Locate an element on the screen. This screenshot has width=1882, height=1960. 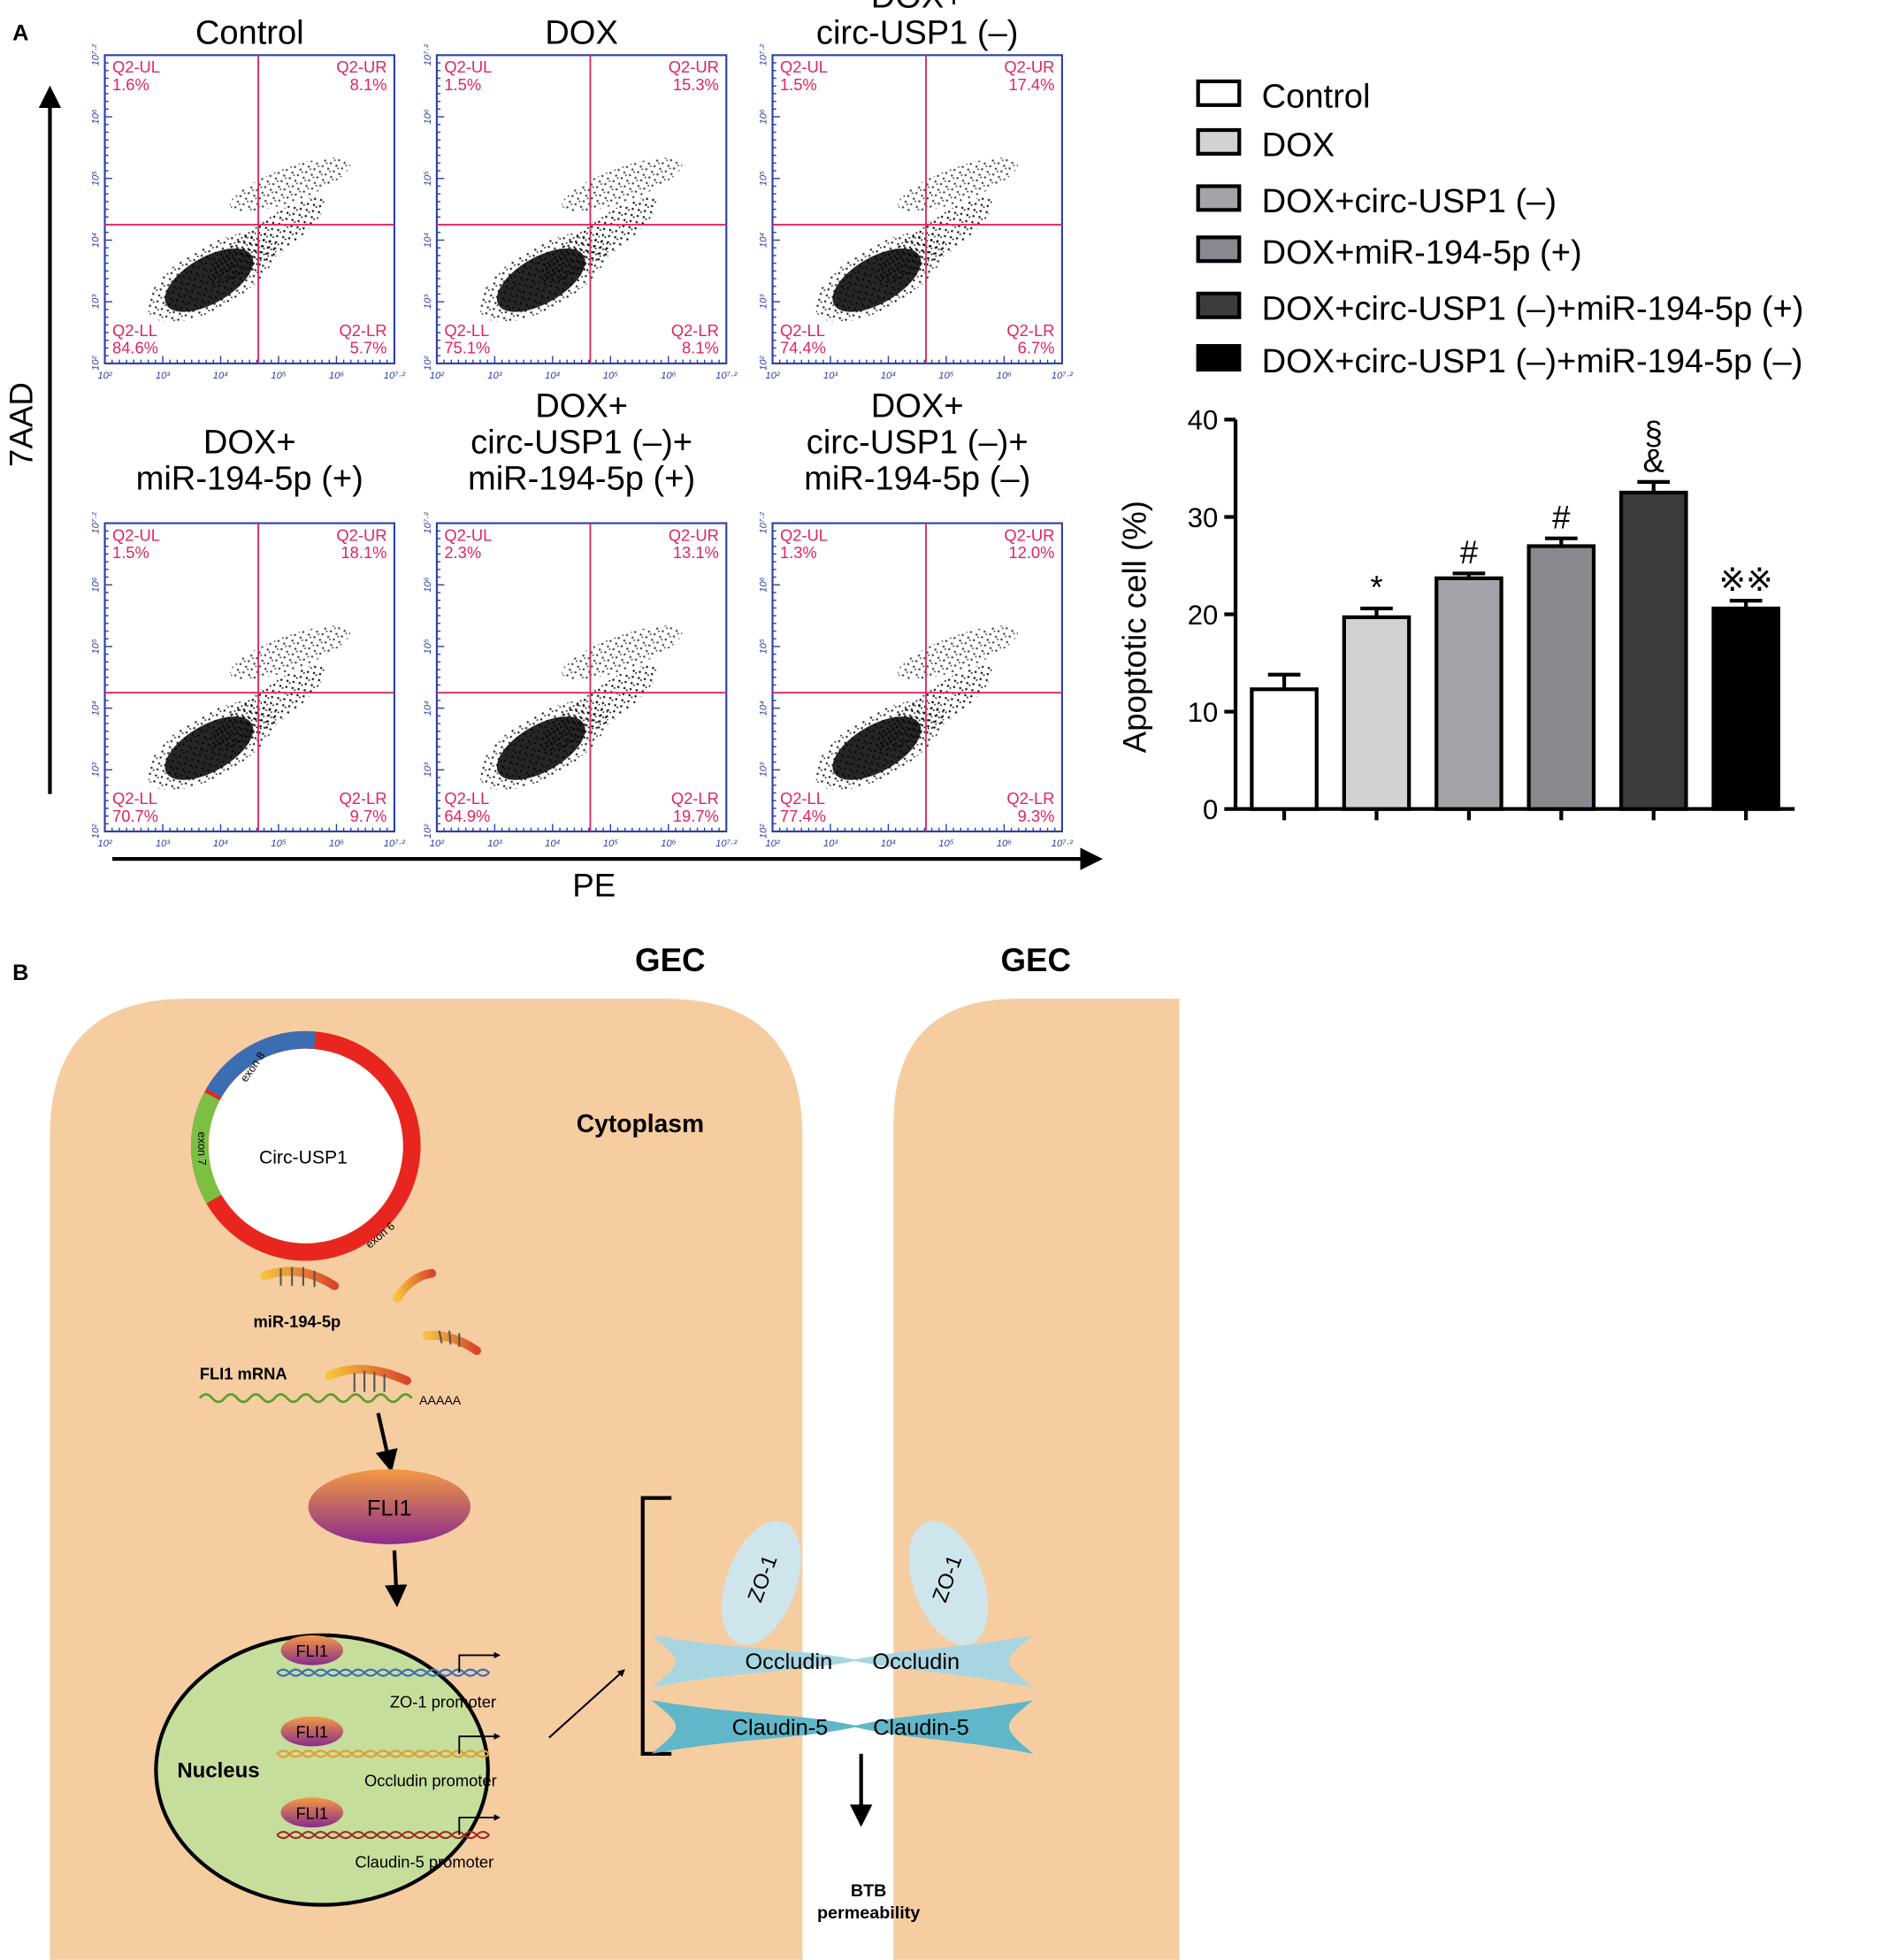
significance-mark: & is located at coordinates (1653, 461).